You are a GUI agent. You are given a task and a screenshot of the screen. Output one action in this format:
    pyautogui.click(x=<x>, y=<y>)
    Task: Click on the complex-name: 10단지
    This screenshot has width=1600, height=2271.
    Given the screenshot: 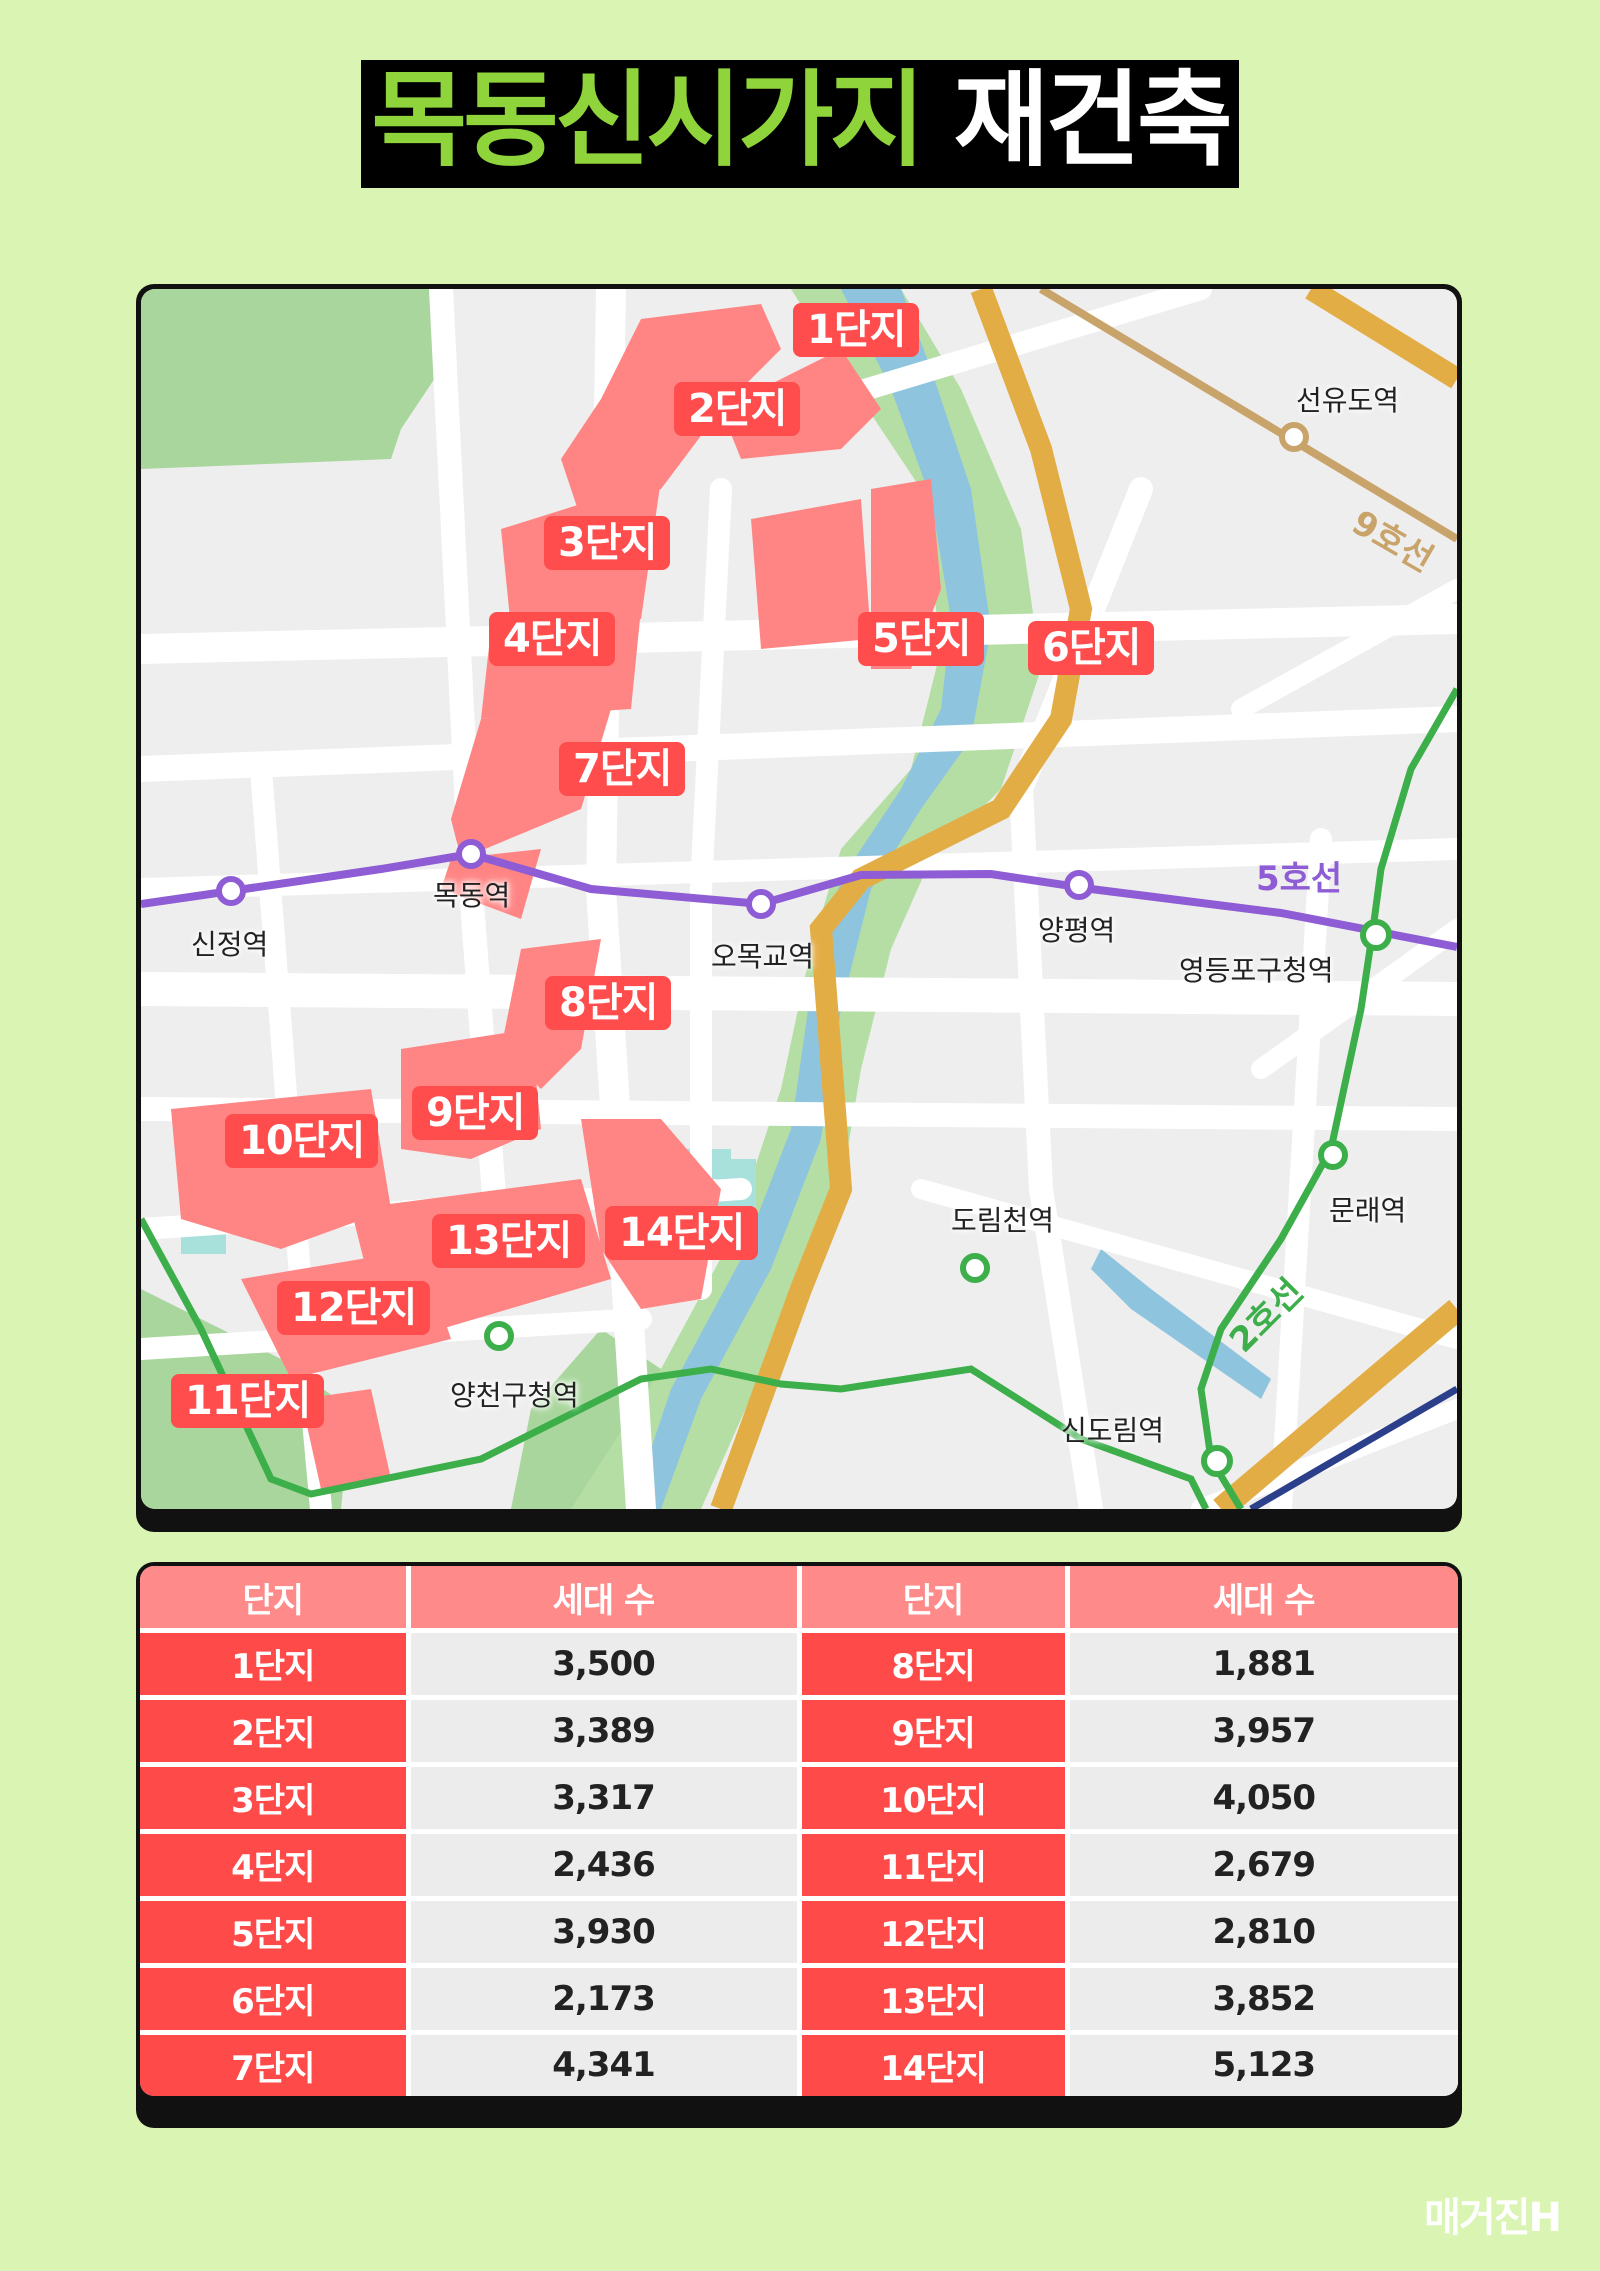 What is the action you would take?
    pyautogui.click(x=934, y=1799)
    